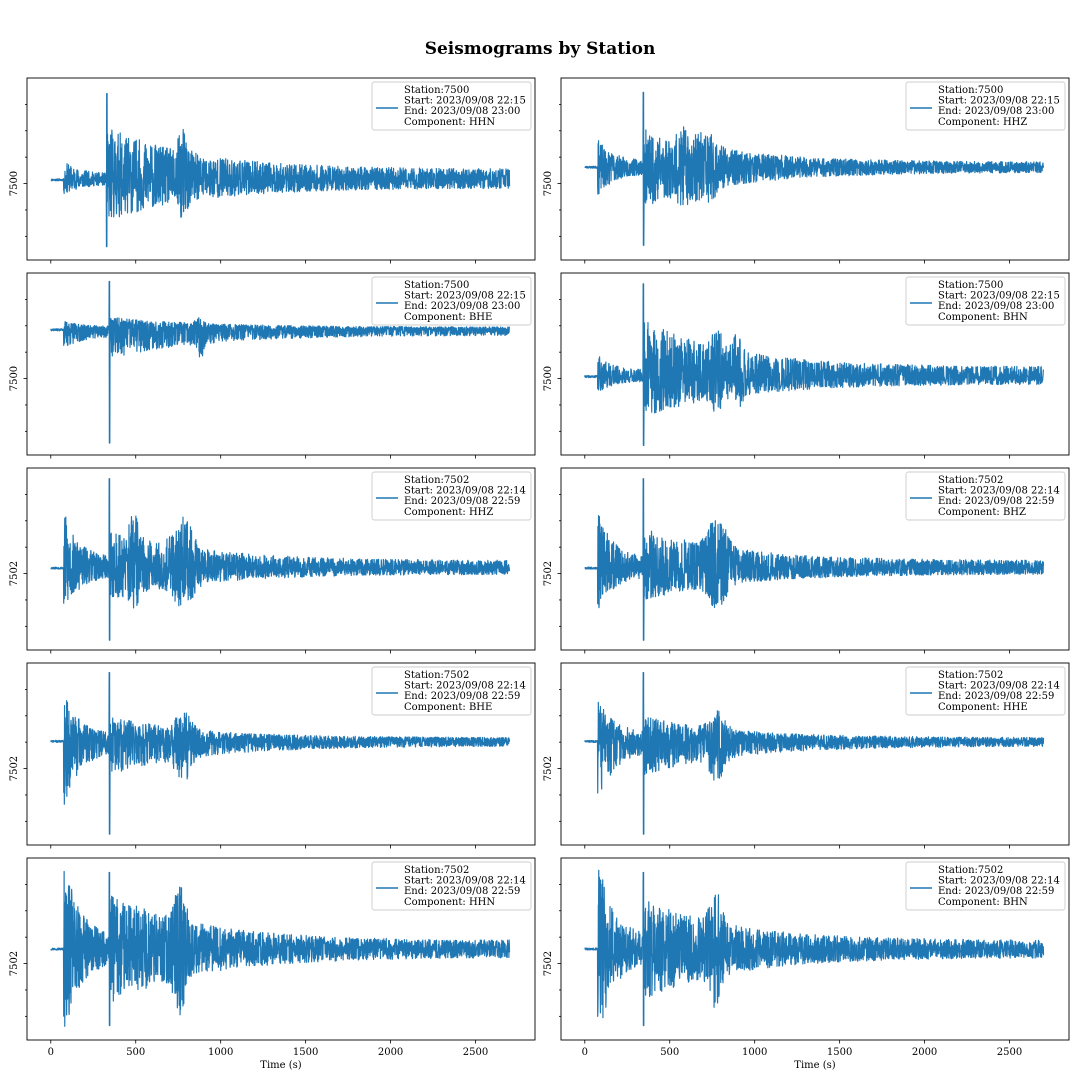  What do you see at coordinates (983, 317) in the screenshot?
I see `legend-entry-line: Component: BHN` at bounding box center [983, 317].